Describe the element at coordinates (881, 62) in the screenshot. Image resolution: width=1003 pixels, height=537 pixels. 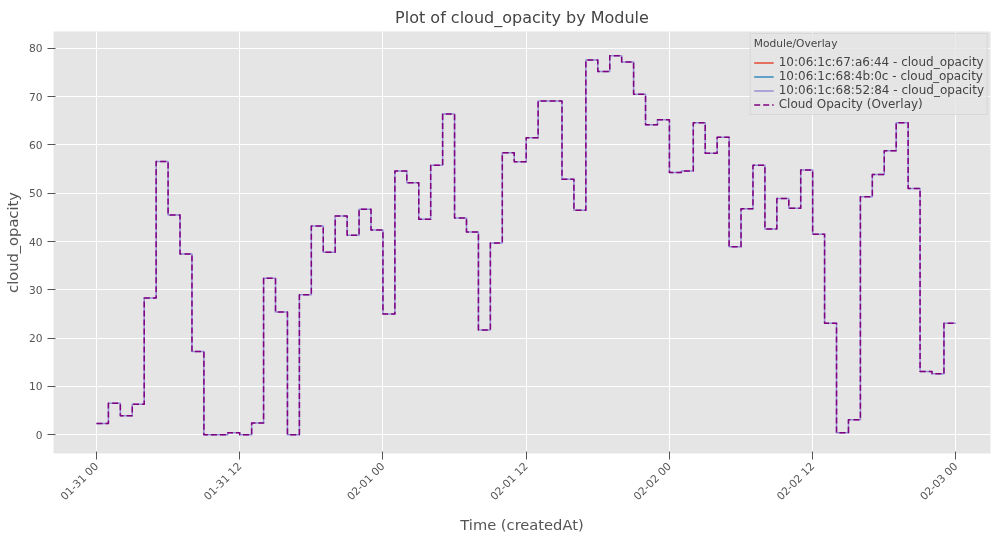
I see `legend-label: 10:06:1c:67:a6:44 - cloud_opacity` at that location.